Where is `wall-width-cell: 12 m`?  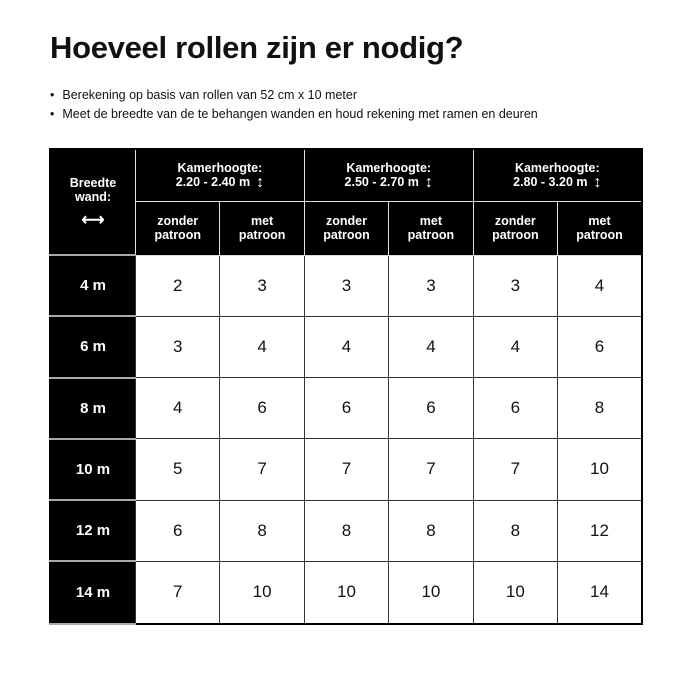 wall-width-cell: 12 m is located at coordinates (93, 530).